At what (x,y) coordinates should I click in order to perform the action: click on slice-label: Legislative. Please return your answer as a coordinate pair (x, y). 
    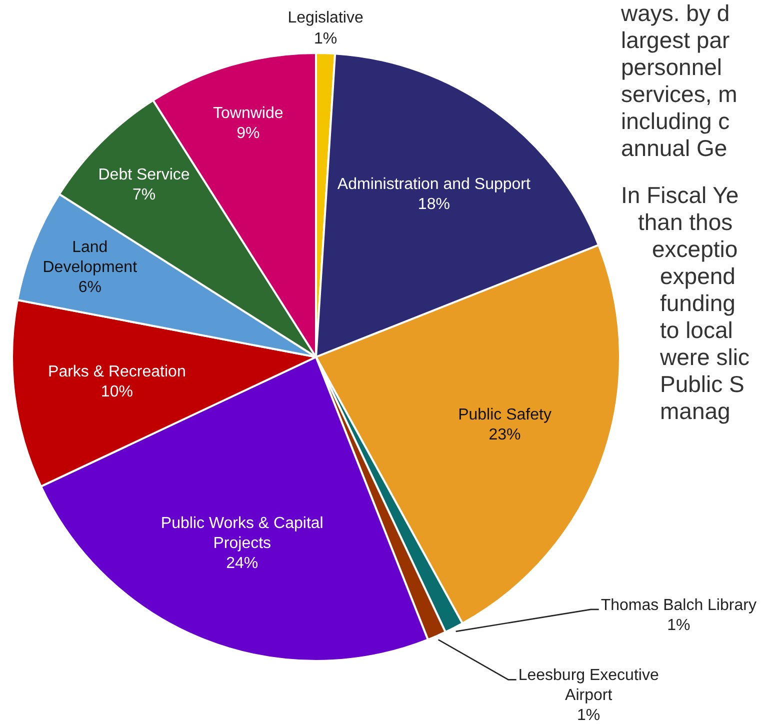
    Looking at the image, I should click on (326, 18).